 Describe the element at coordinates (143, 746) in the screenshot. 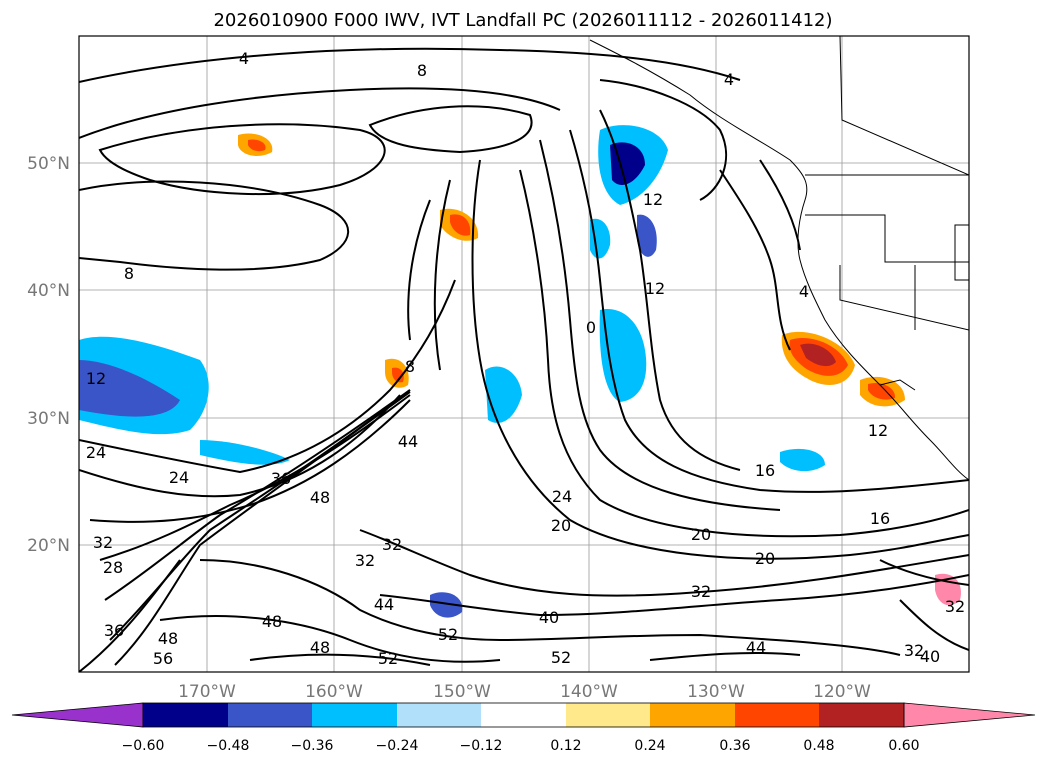

I see `colorbar-tick-label: −0.60` at that location.